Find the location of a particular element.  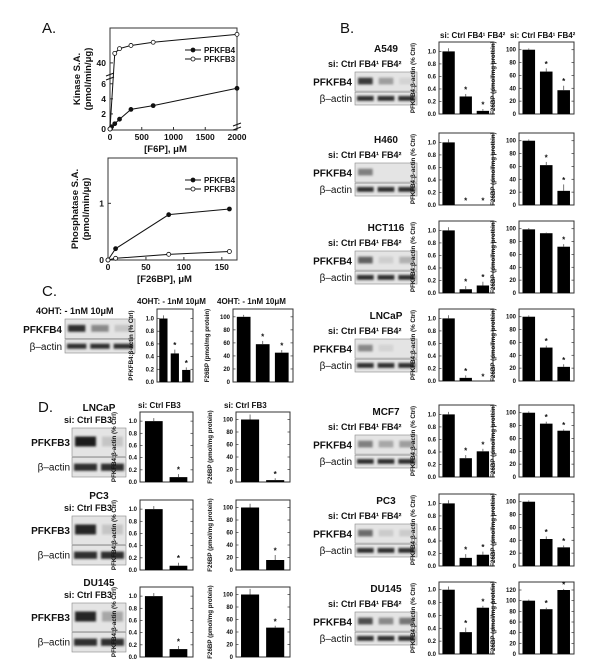

lane-labels: si: Ctrl FB3 is located at coordinates (88, 508).